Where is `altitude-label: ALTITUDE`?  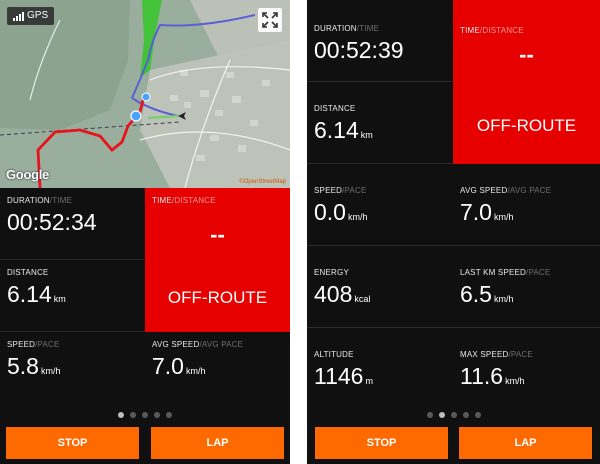
altitude-label: ALTITUDE is located at coordinates (334, 354).